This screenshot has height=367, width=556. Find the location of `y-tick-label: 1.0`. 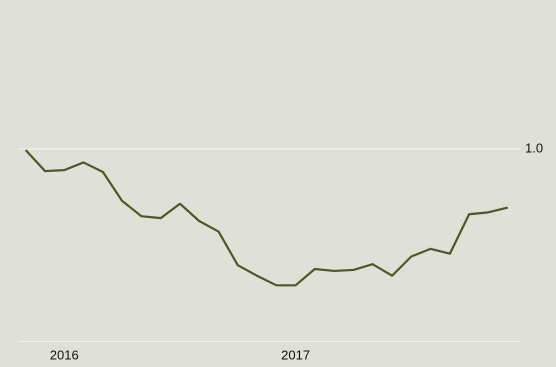

y-tick-label: 1.0 is located at coordinates (534, 147).